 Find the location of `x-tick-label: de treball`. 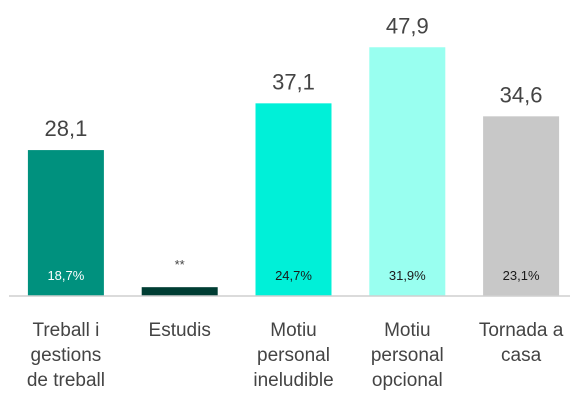

x-tick-label: de treball is located at coordinates (66, 380).